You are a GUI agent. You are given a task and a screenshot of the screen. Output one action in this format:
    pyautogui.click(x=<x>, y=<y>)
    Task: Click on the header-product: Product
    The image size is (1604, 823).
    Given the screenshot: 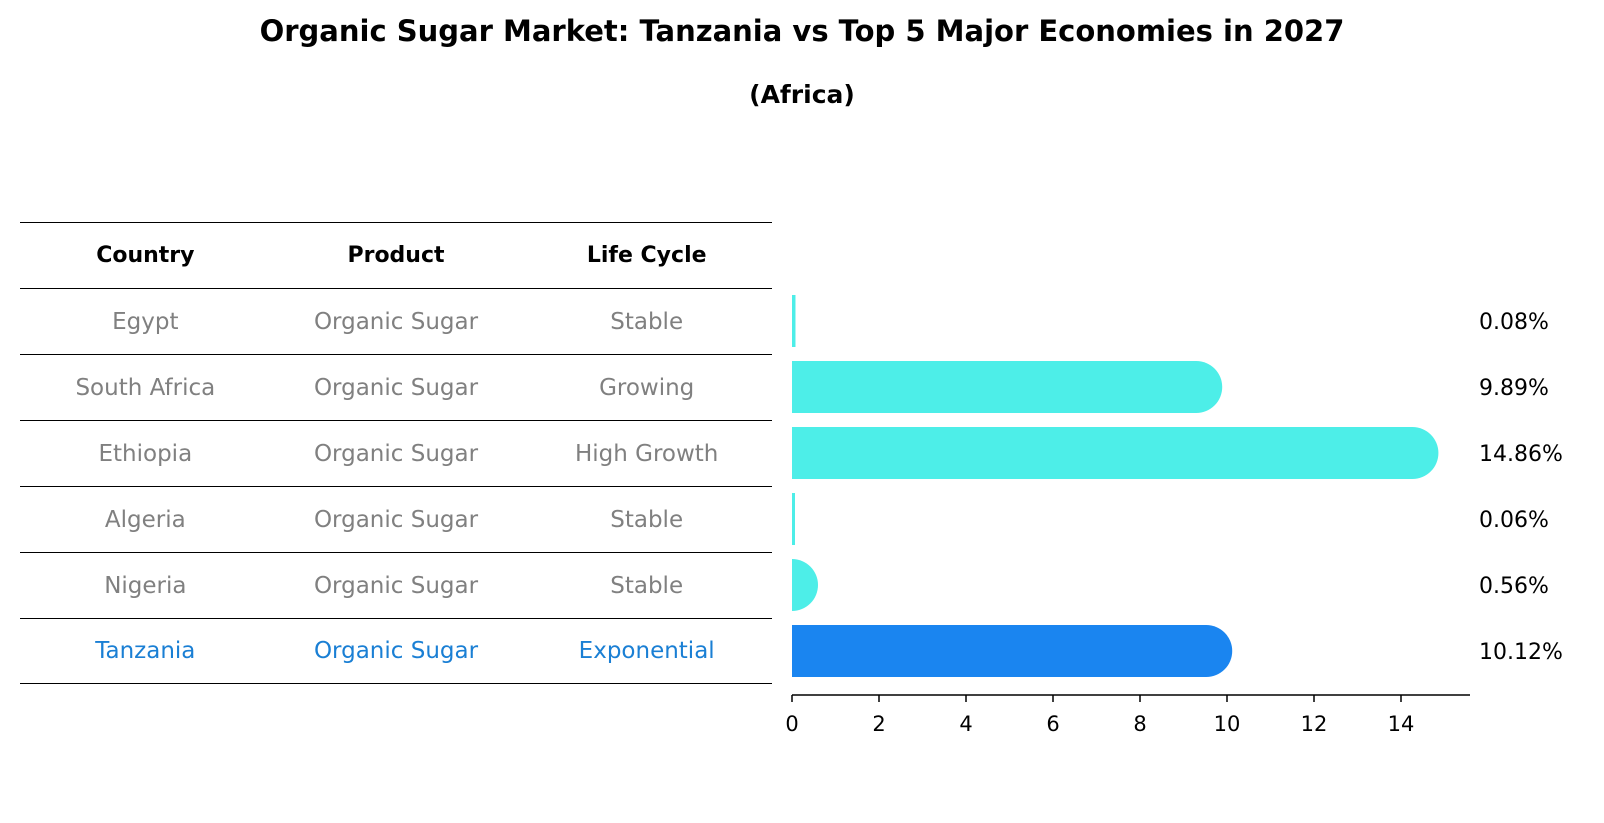 What is the action you would take?
    pyautogui.click(x=396, y=255)
    